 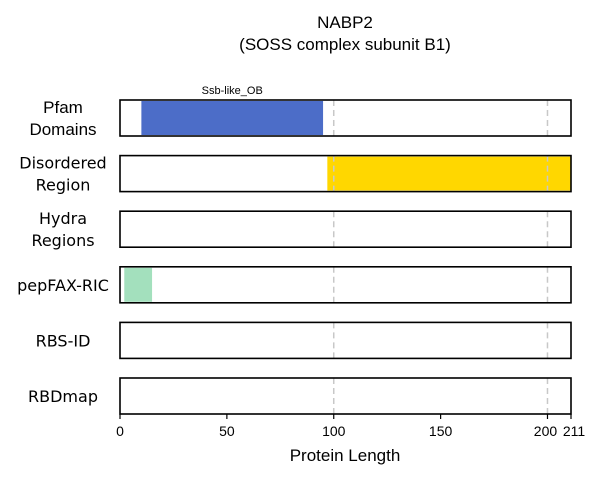 I want to click on x-tick-label: 200, so click(x=546, y=431).